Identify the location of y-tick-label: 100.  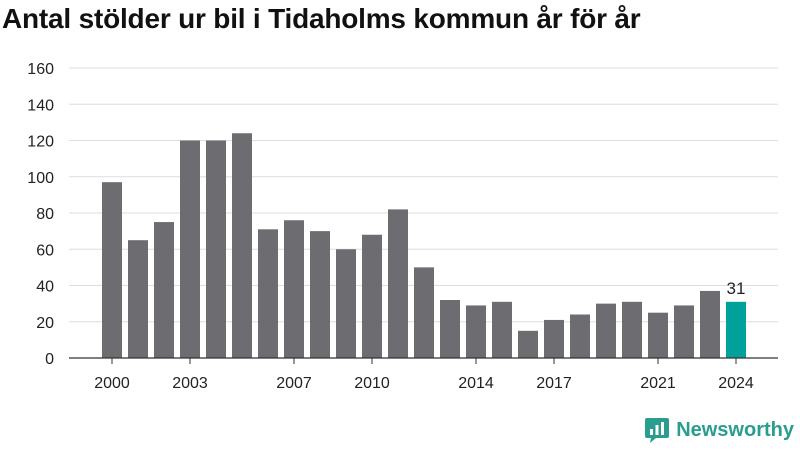
(40, 178).